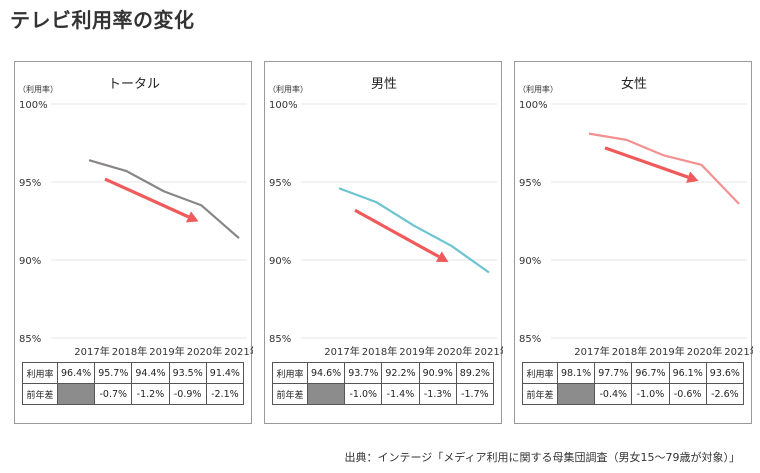 Image resolution: width=760 pixels, height=473 pixels. Describe the element at coordinates (400, 394) in the screenshot. I see `table-cell: -1.4%` at that location.